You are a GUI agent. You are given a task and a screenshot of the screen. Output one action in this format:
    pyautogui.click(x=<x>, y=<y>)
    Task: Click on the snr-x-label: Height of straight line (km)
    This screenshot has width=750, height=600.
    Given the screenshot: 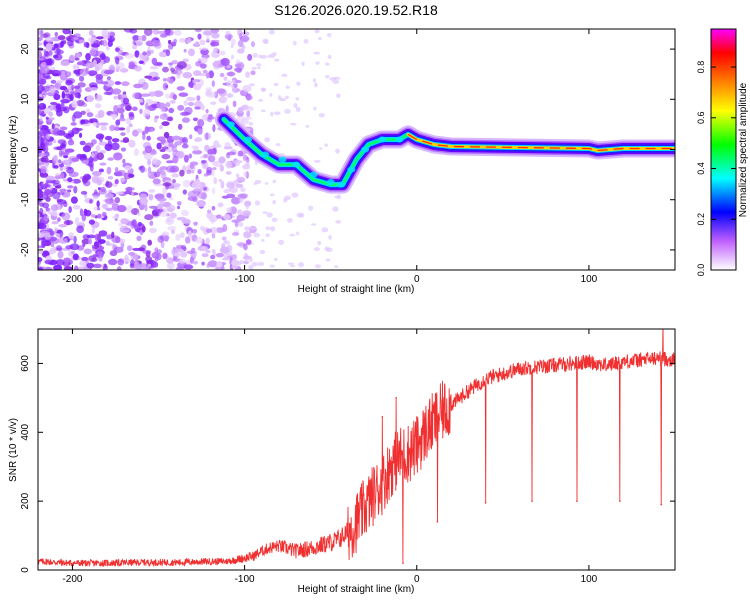 What is the action you would take?
    pyautogui.click(x=356, y=589)
    